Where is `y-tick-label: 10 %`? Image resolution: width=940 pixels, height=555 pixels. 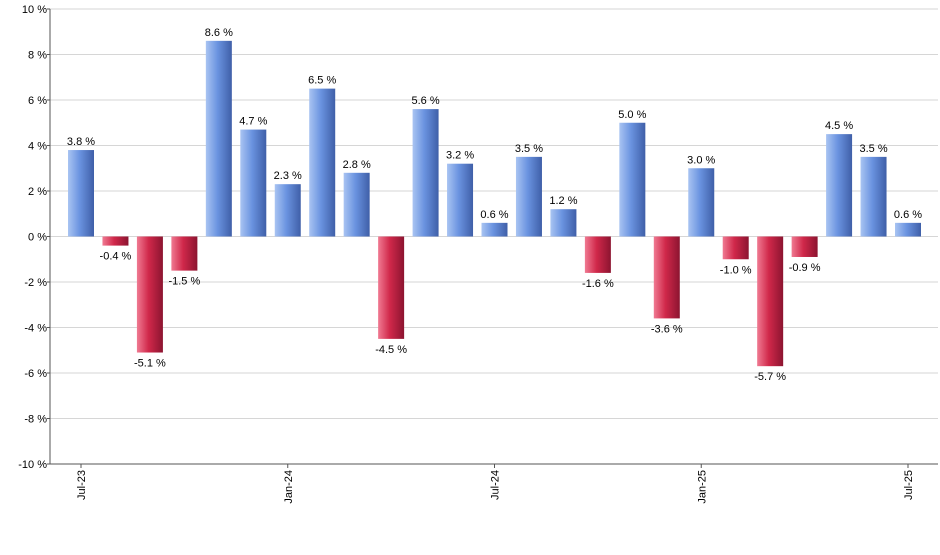 y-tick-label: 10 % is located at coordinates (34, 10).